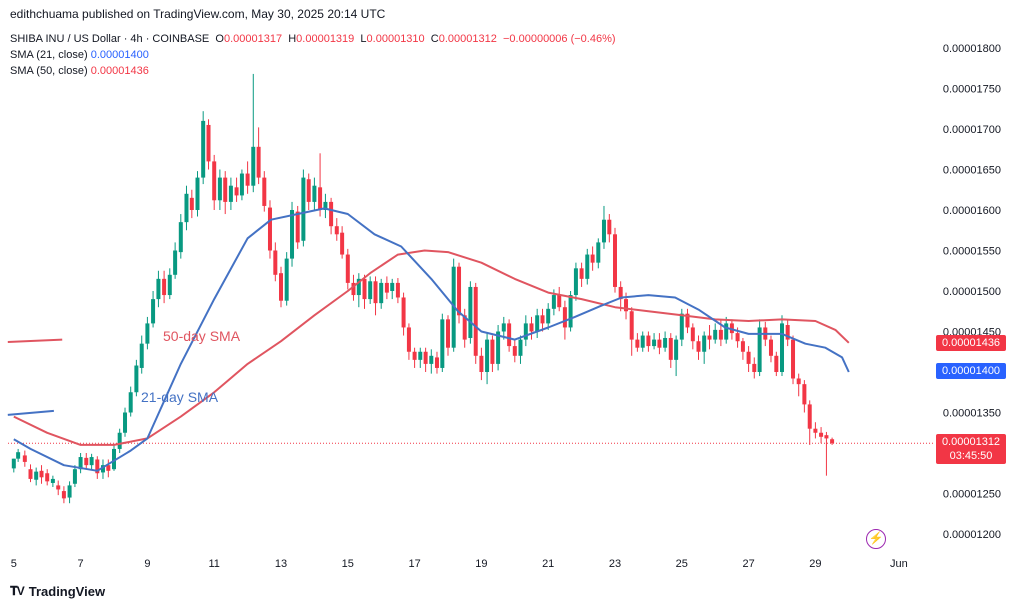  Describe the element at coordinates (548, 564) in the screenshot. I see `x-tick-label: 21` at that location.